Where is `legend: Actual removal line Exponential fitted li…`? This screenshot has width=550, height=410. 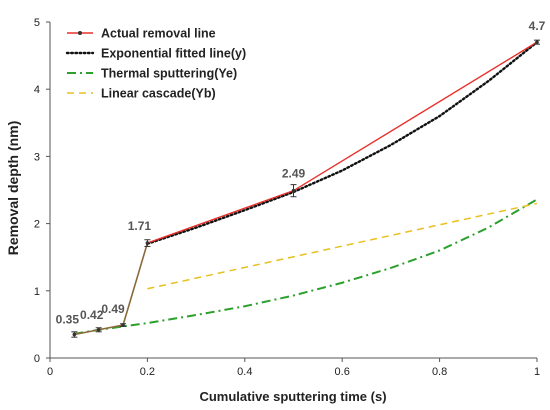
legend: Actual removal line Exponential fitted li… is located at coordinates (155, 64).